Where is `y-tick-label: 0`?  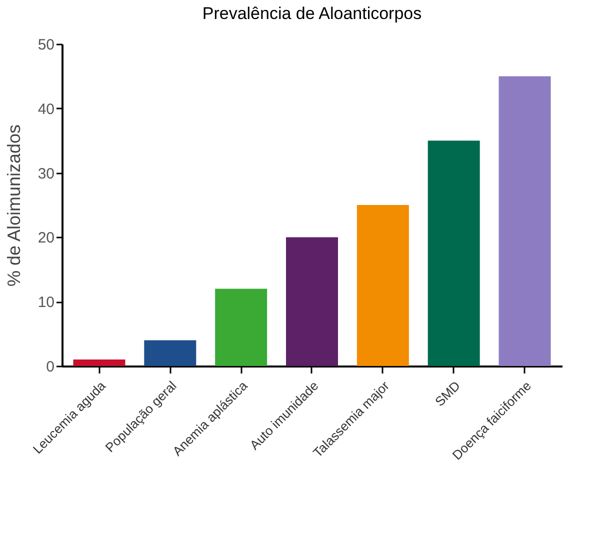
y-tick-label: 0 is located at coordinates (50, 367).